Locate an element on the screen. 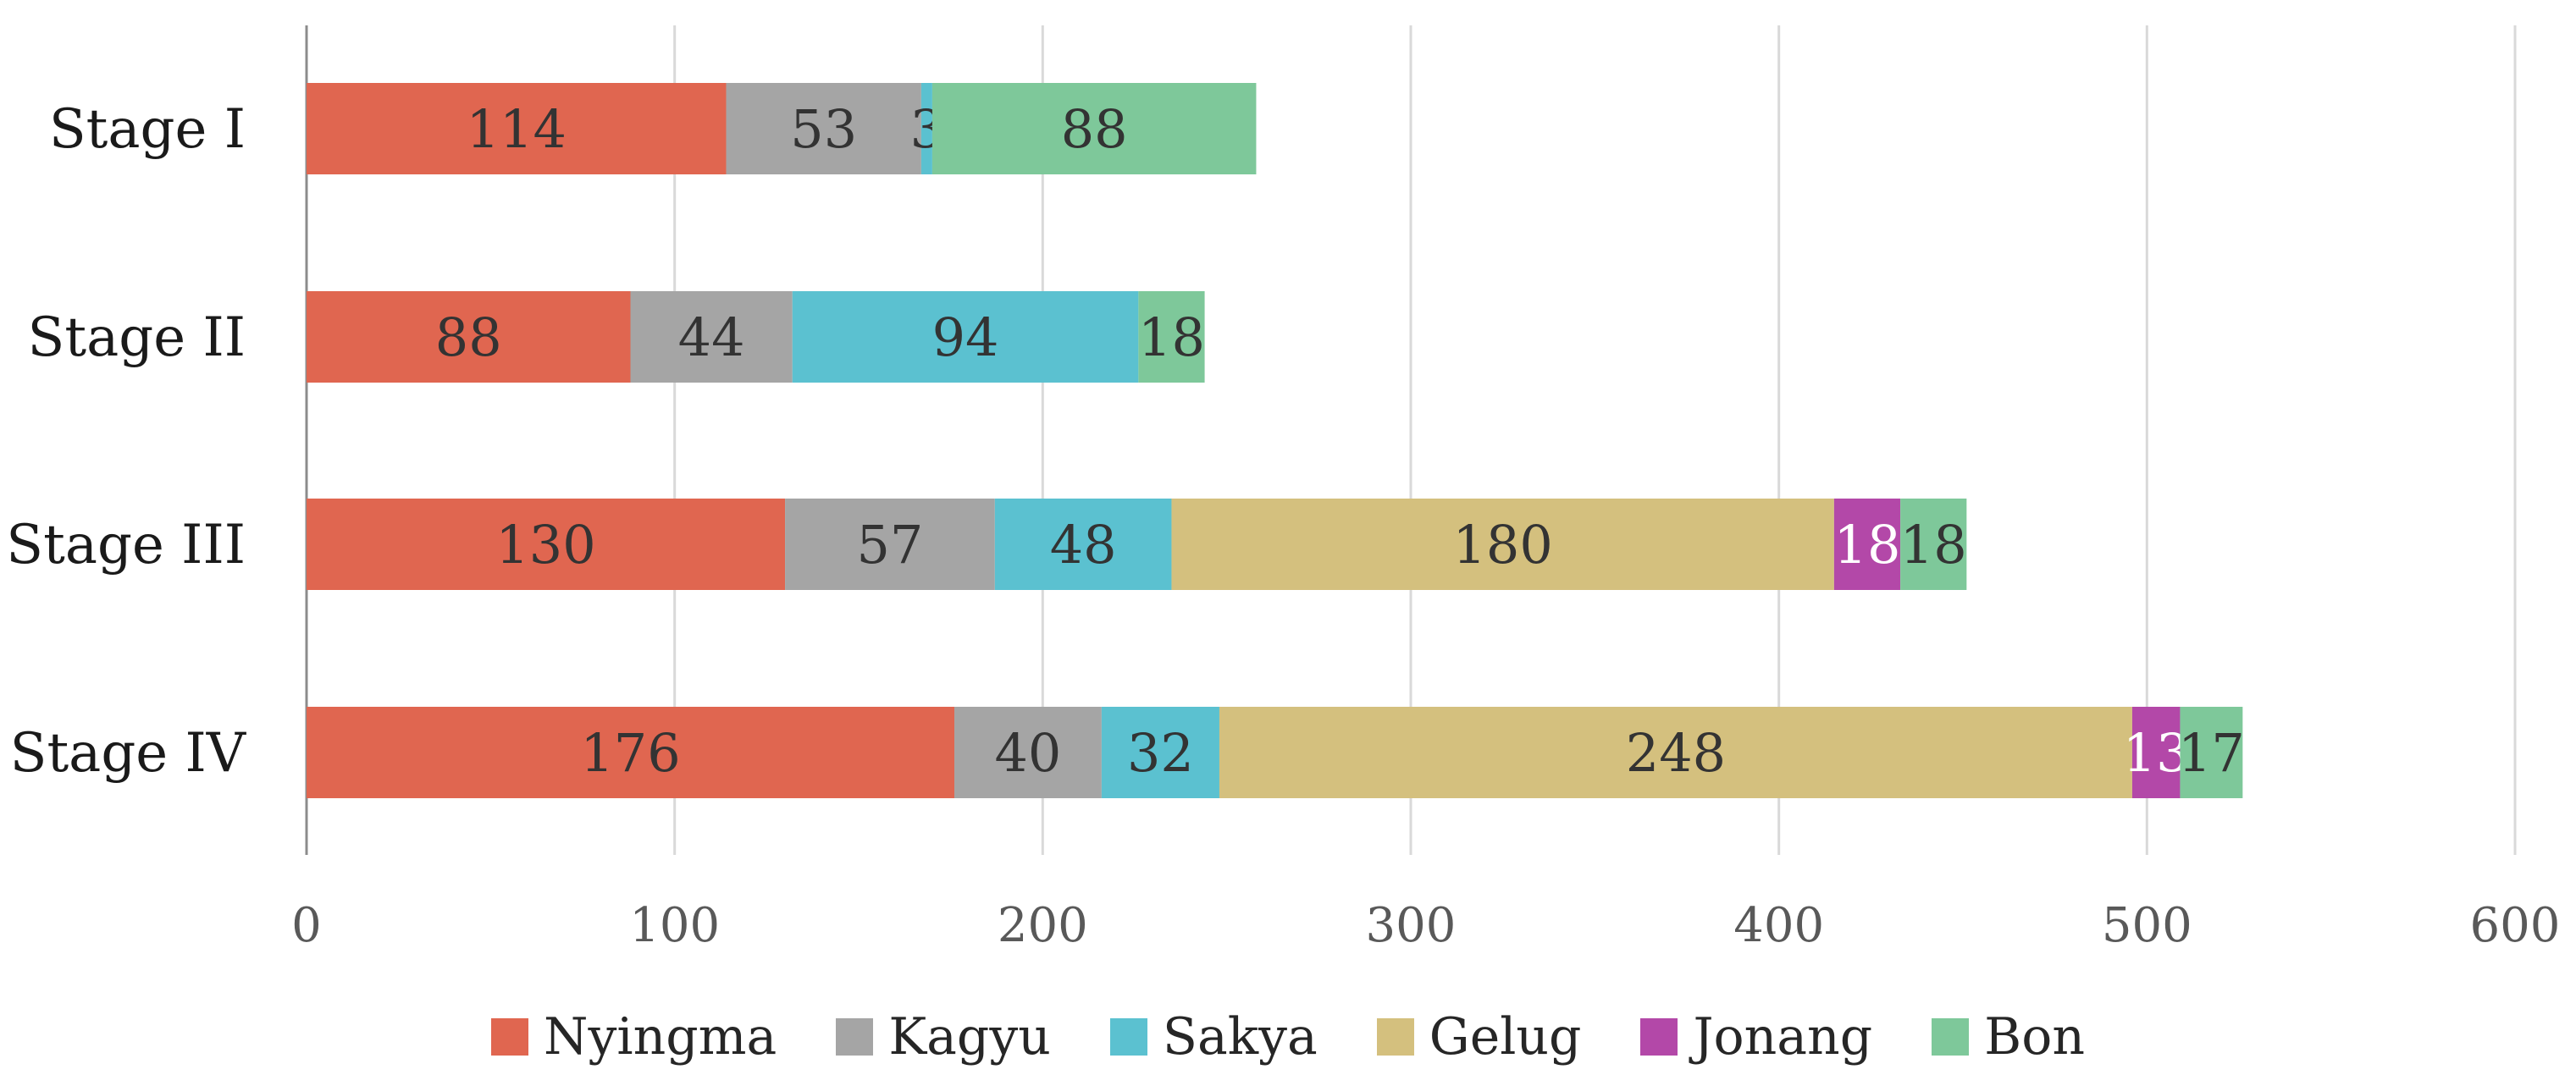 Image resolution: width=2576 pixels, height=1086 pixels. data-label: 94 is located at coordinates (966, 337).